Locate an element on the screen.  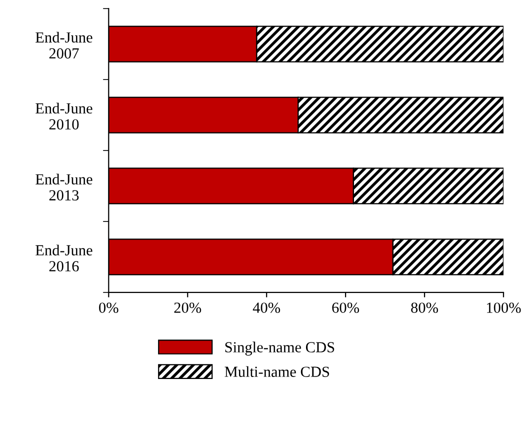
x-tick-label: 60% is located at coordinates (346, 307).